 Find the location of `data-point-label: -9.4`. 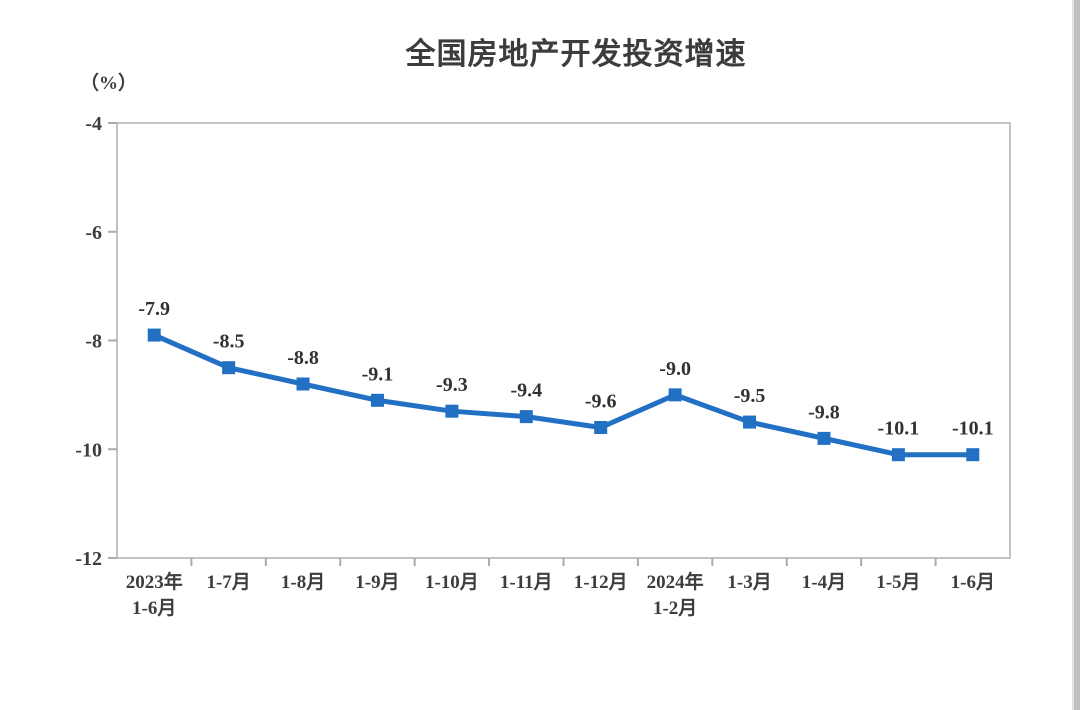

data-point-label: -9.4 is located at coordinates (526, 391).